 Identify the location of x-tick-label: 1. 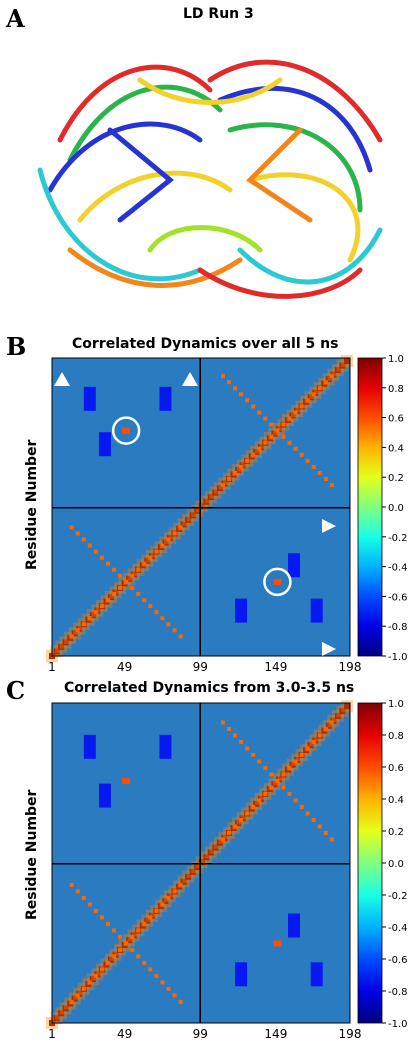
(52, 1033).